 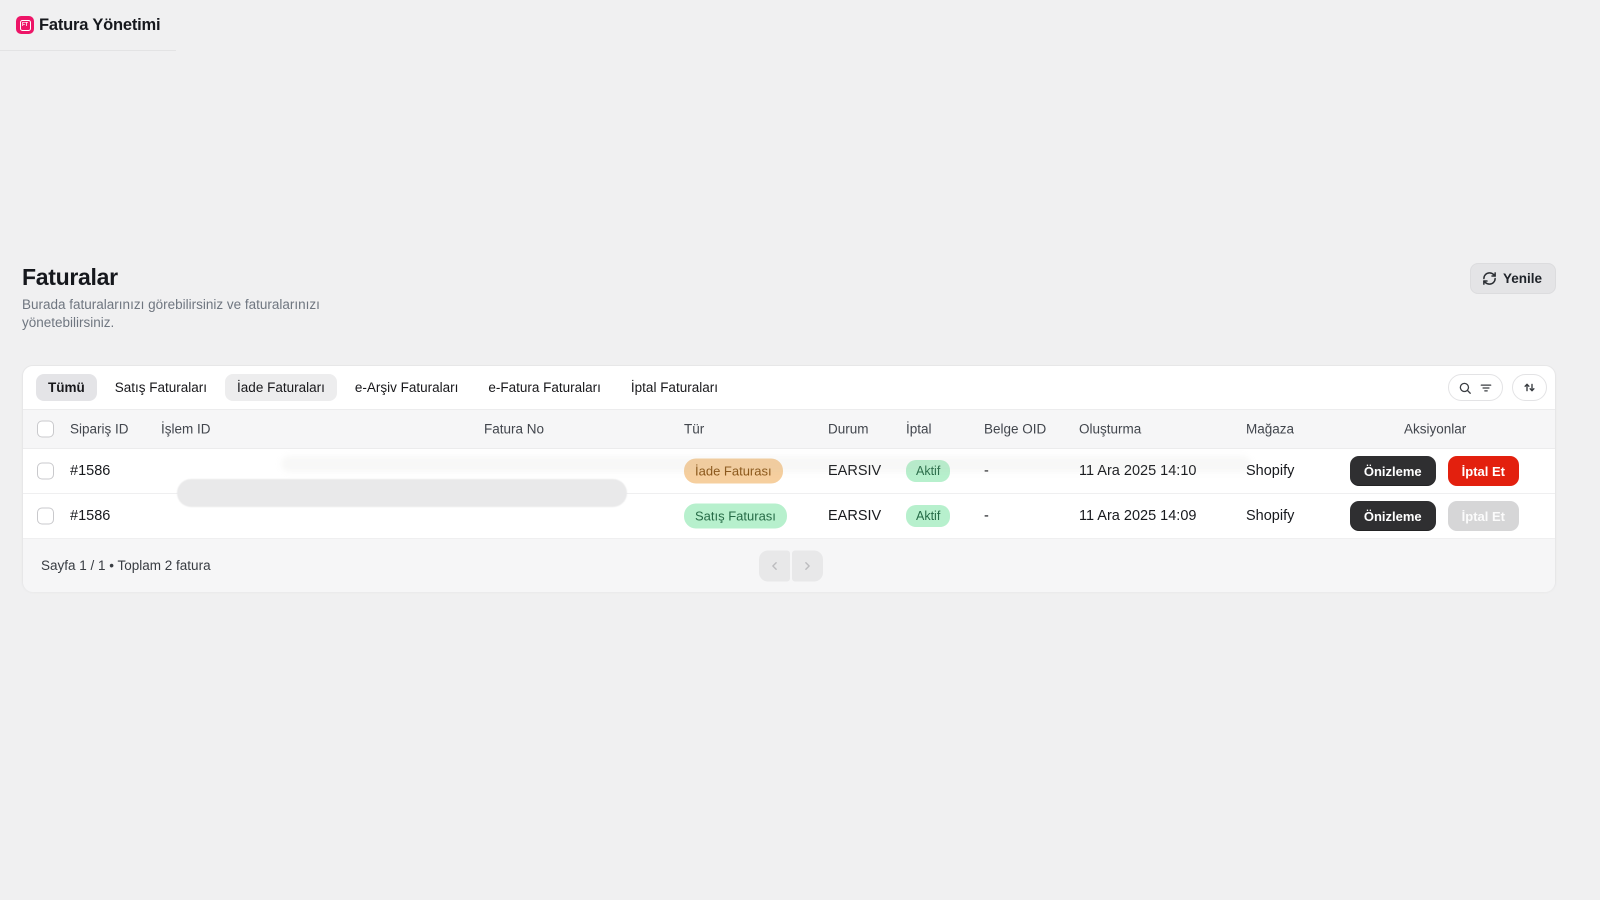 What do you see at coordinates (1475, 387) in the screenshot?
I see `search-filter-button` at bounding box center [1475, 387].